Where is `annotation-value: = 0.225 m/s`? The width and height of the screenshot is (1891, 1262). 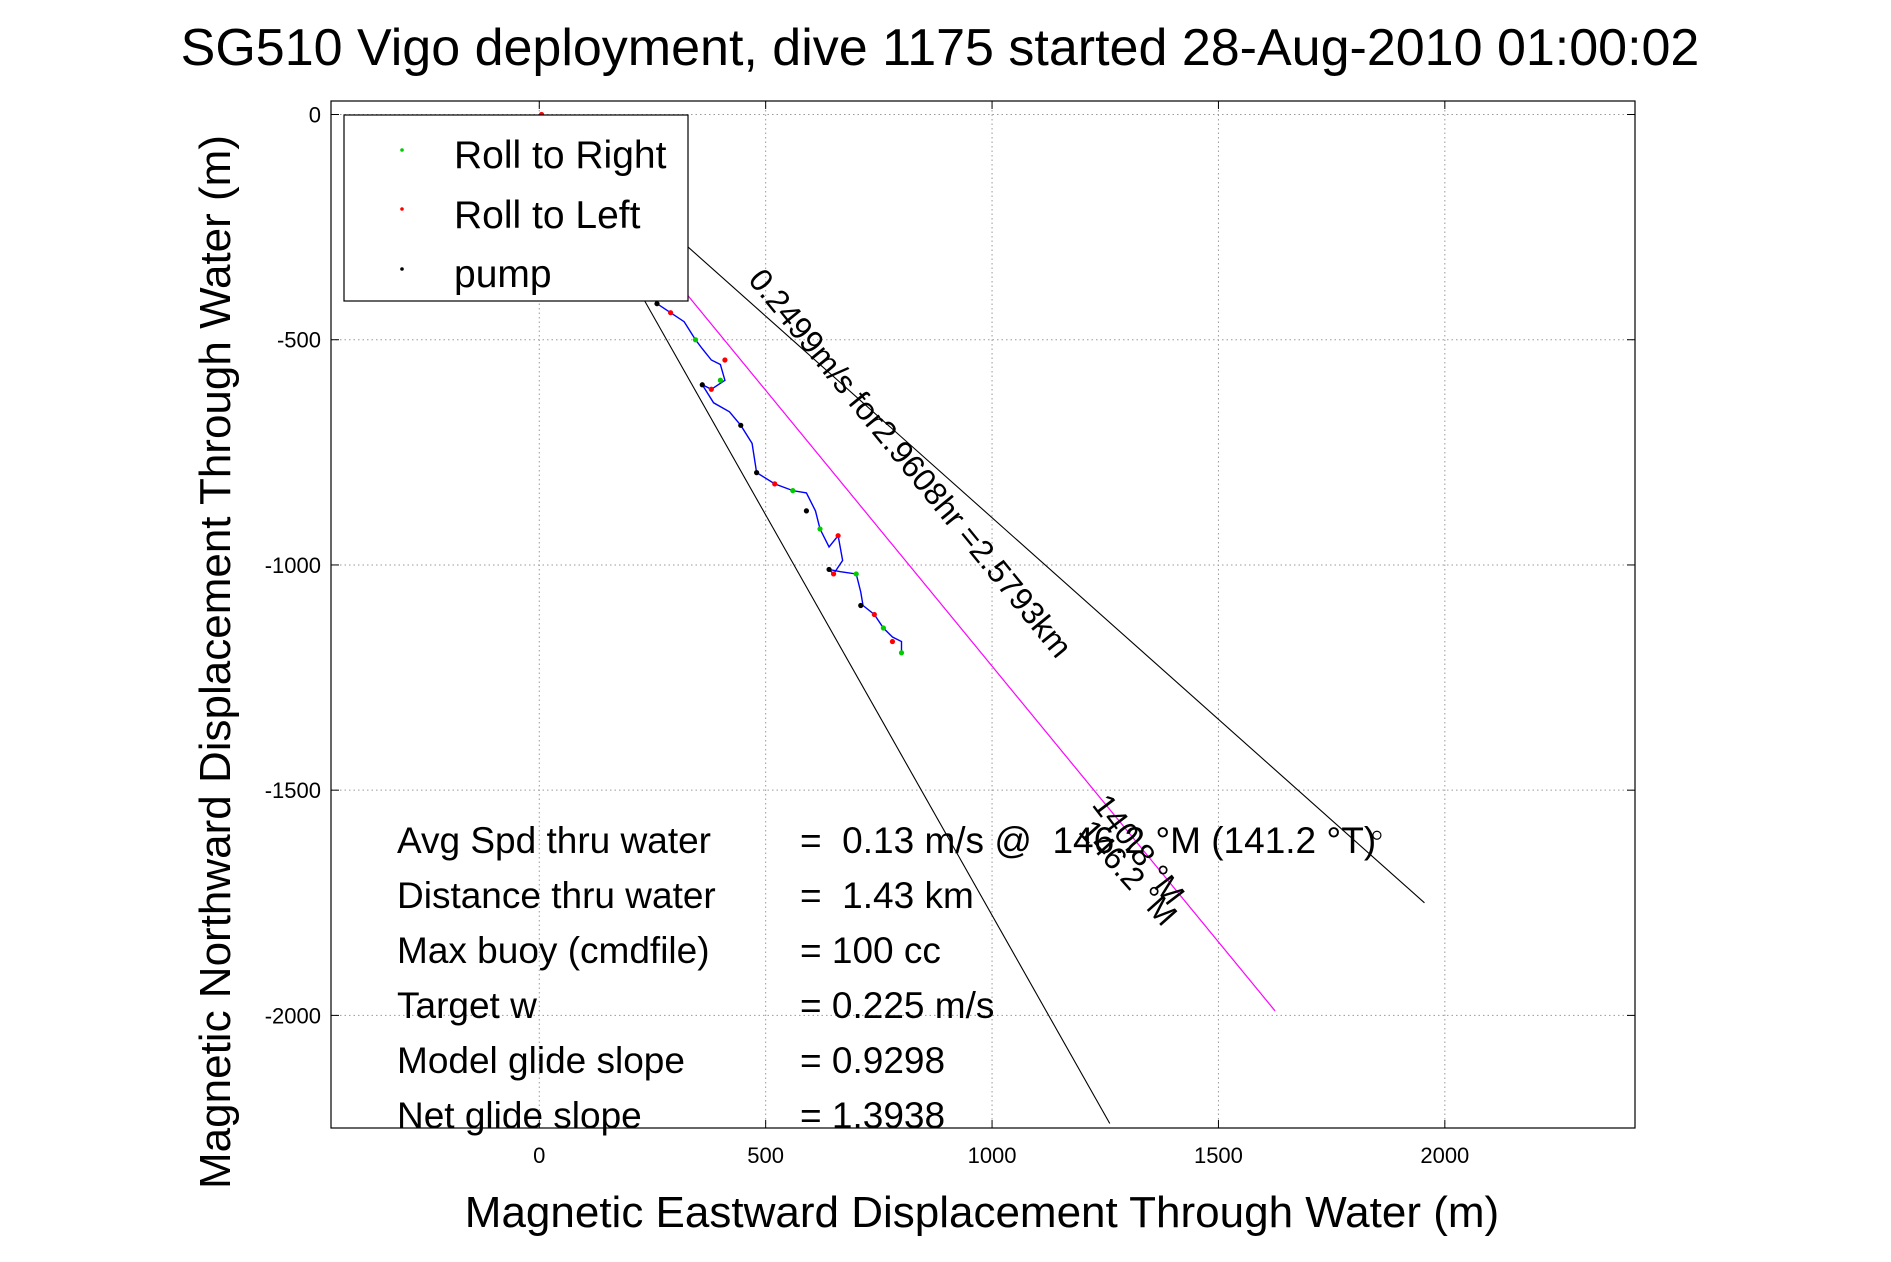
annotation-value: = 0.225 m/s is located at coordinates (897, 1005).